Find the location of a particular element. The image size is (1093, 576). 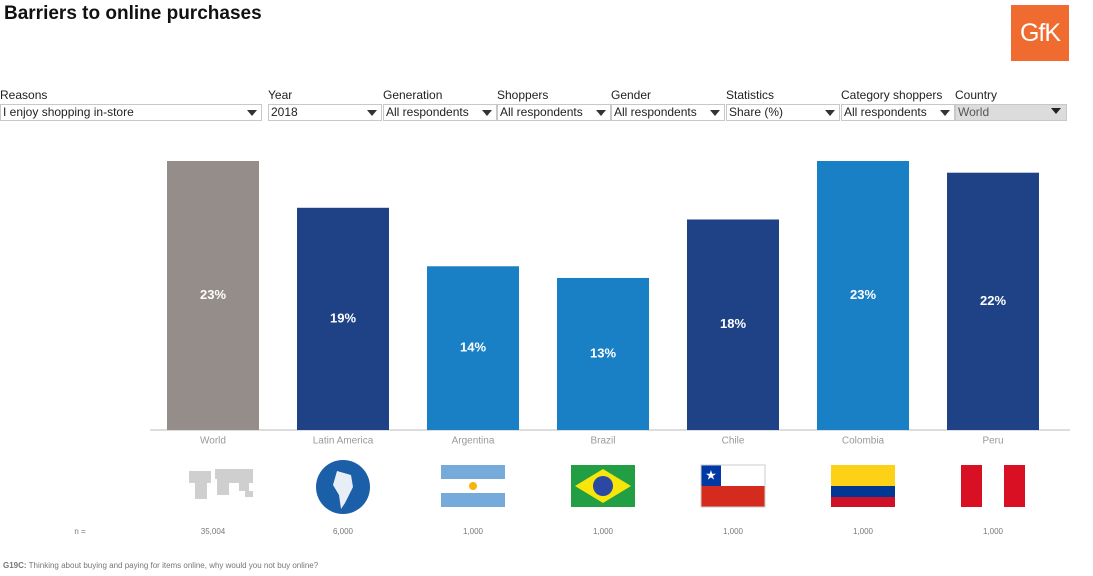

flag-sun is located at coordinates (473, 486).